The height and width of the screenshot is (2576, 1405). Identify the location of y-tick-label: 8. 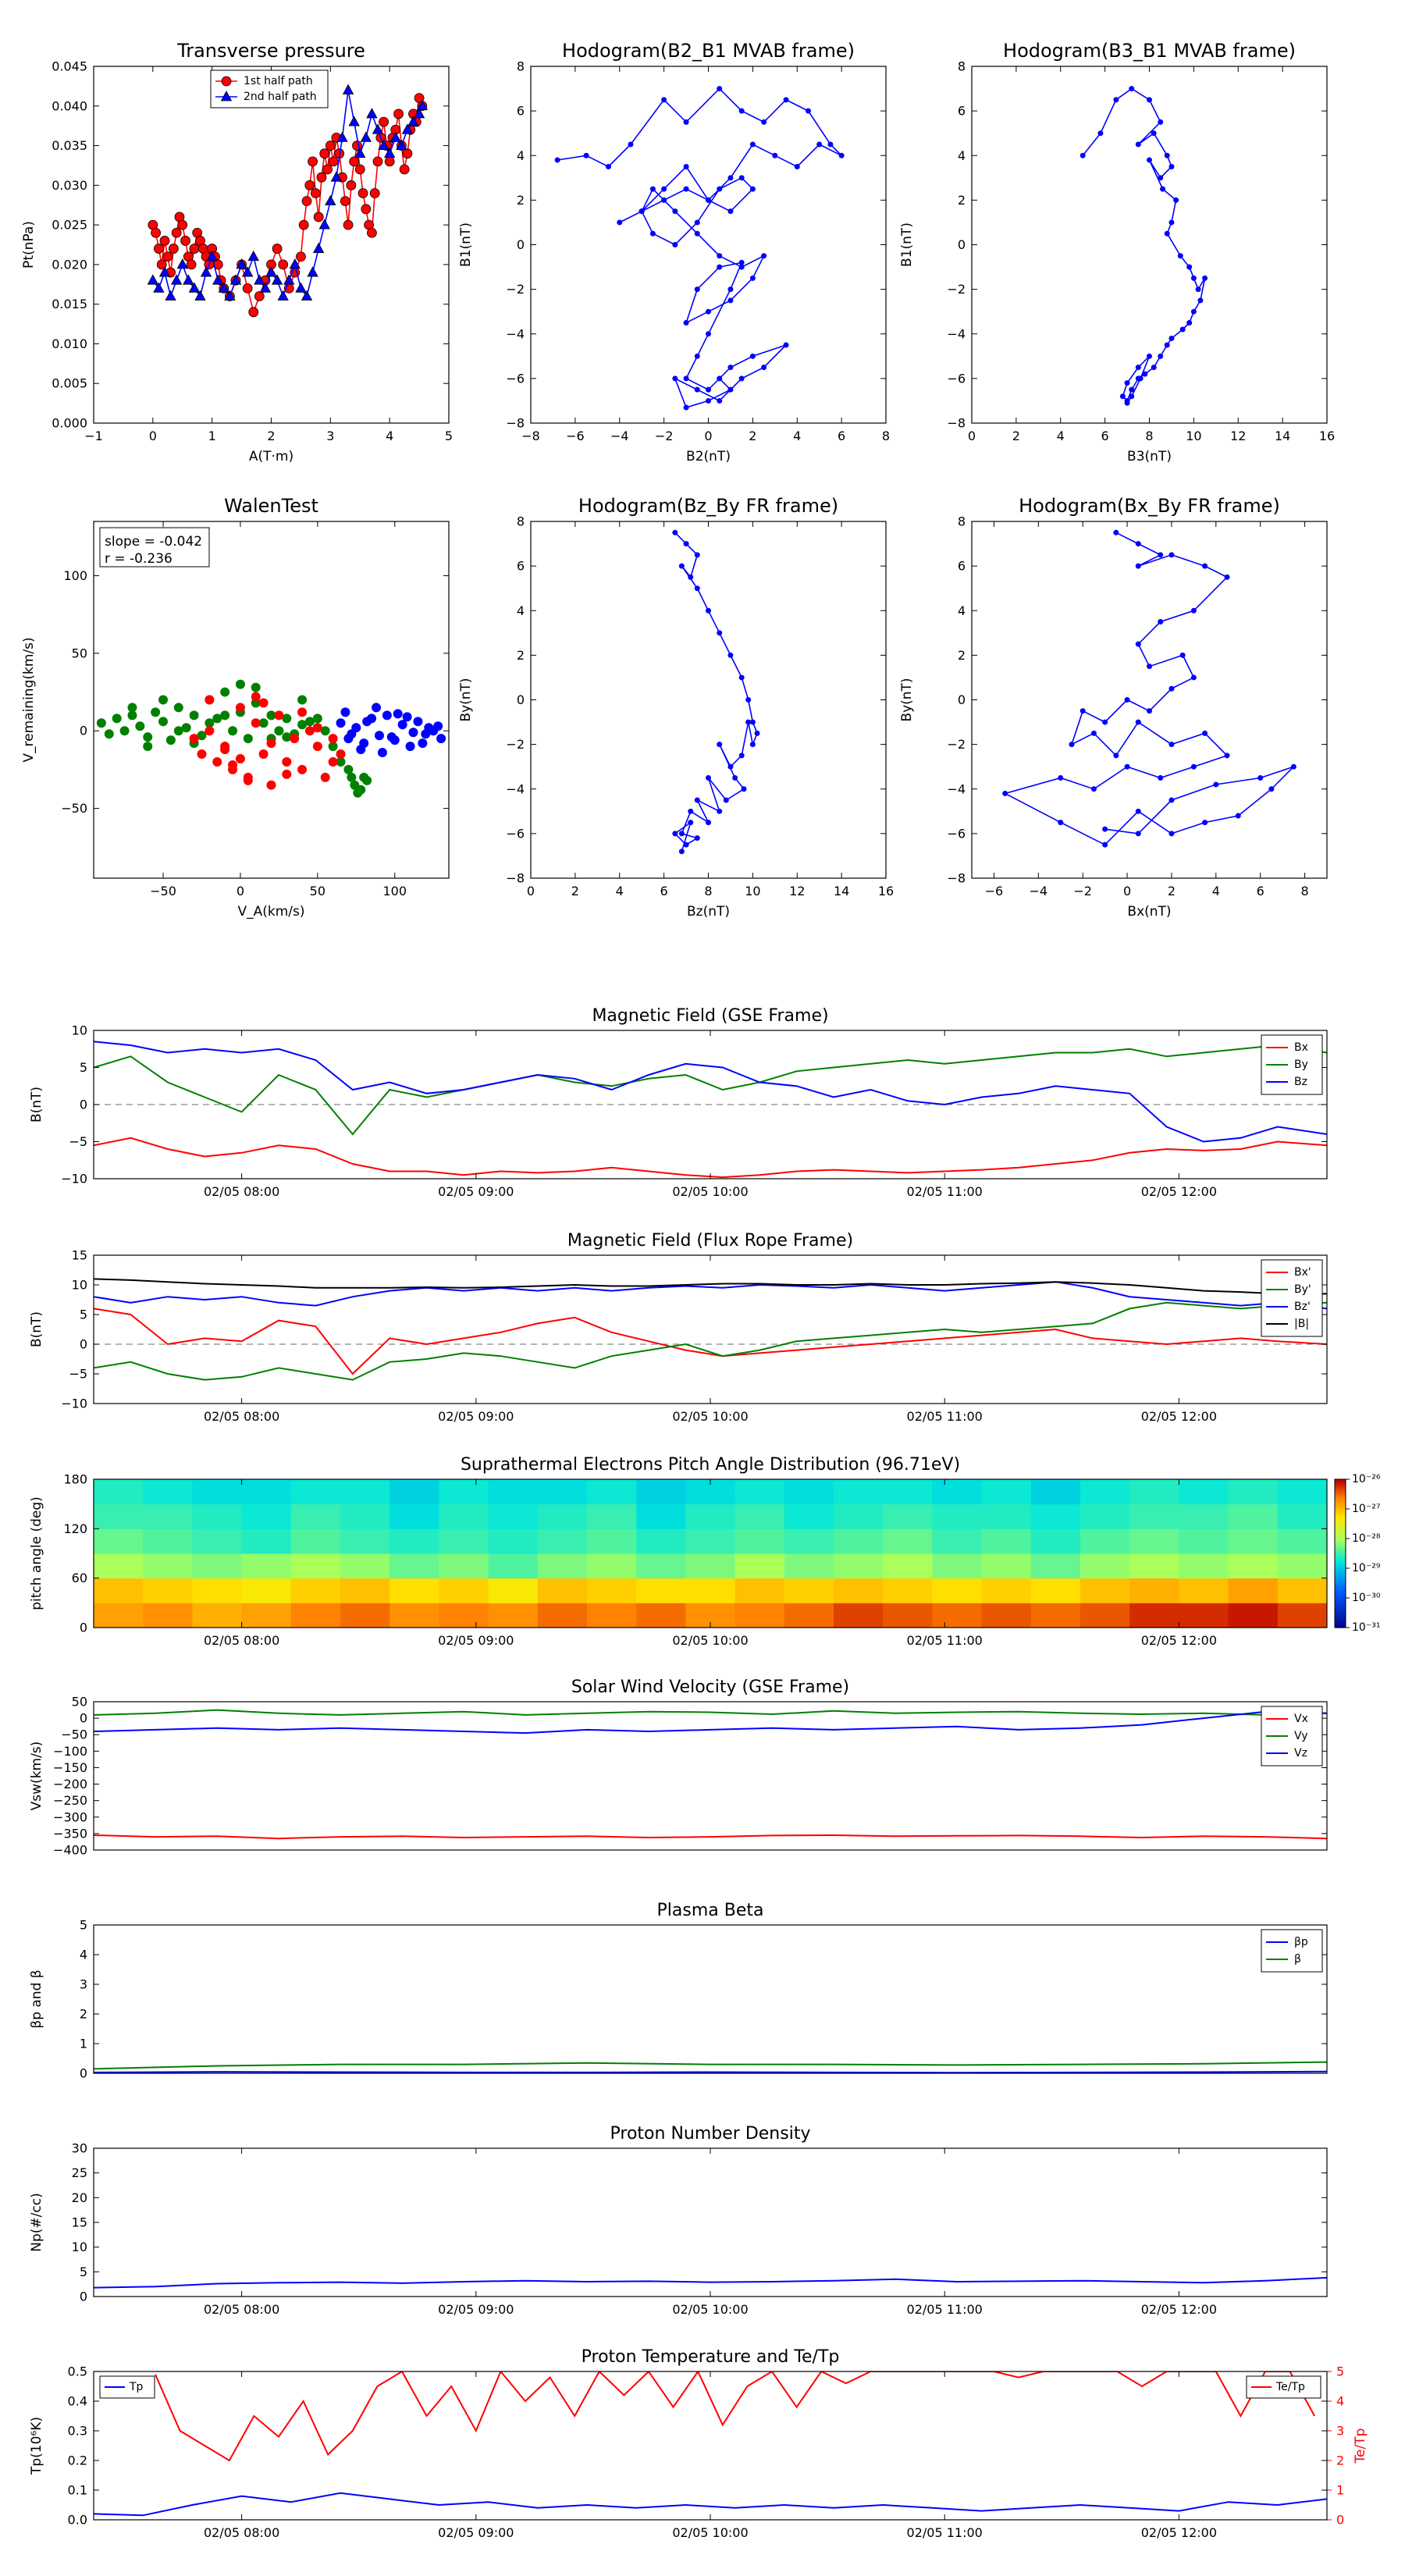
(521, 521).